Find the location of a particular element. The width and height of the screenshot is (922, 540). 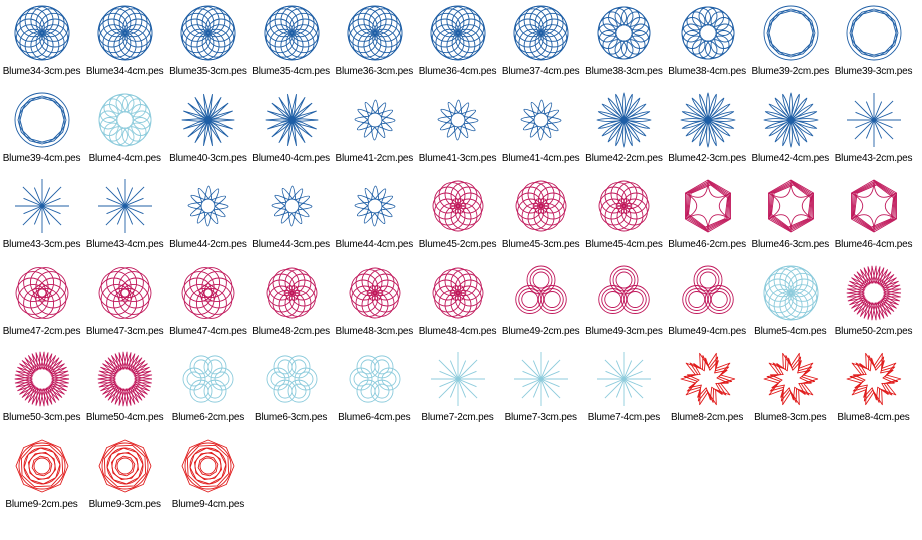

file-item: Blume43-2cm.pes is located at coordinates (873, 134).